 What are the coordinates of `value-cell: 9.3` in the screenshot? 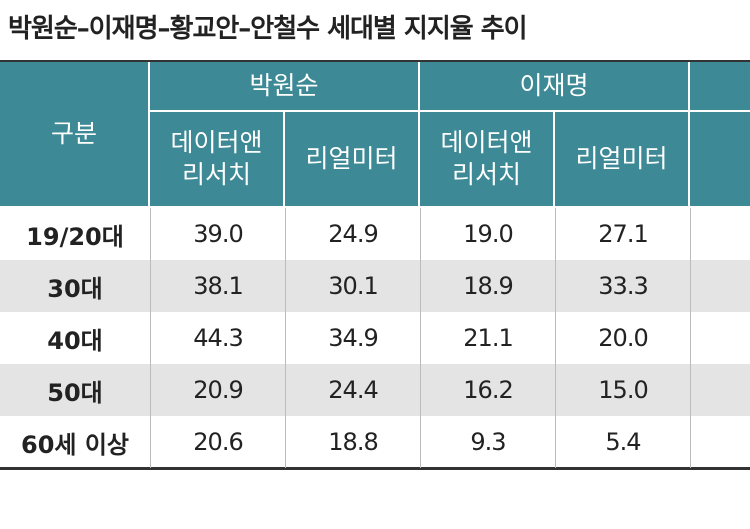 It's located at (487, 442).